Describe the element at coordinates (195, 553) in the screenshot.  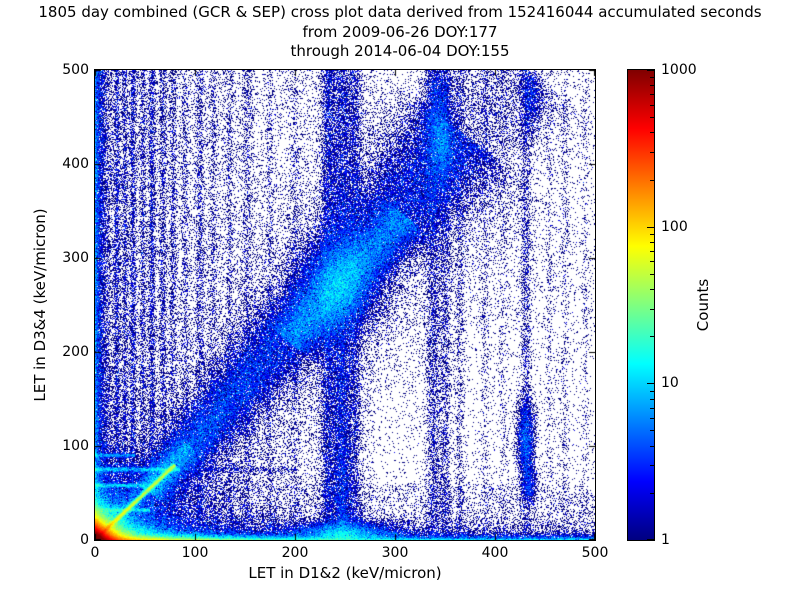
I see `x-tick-label: 100` at that location.